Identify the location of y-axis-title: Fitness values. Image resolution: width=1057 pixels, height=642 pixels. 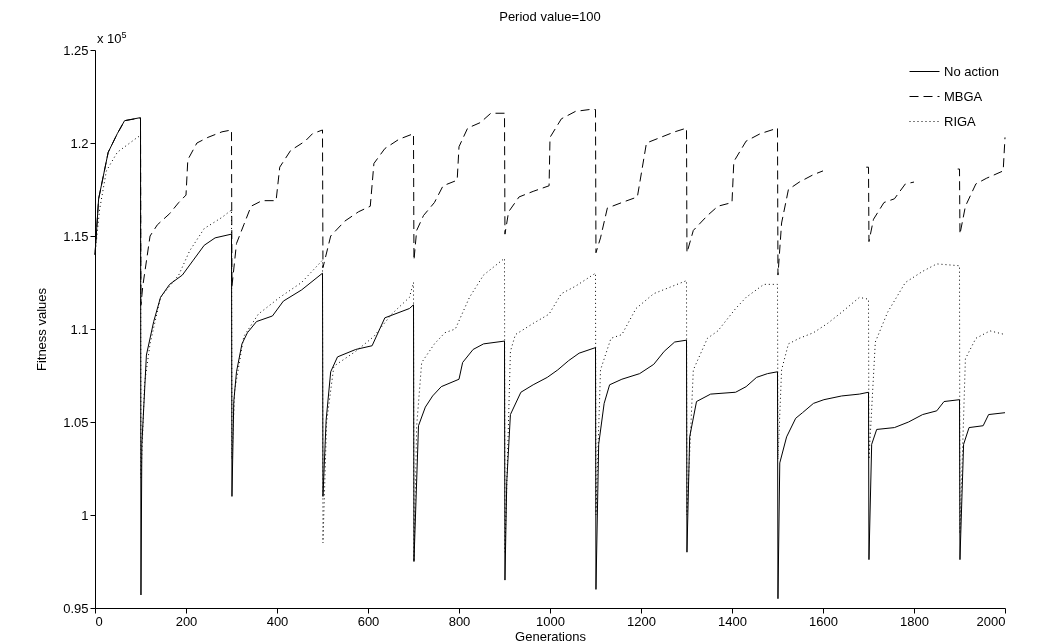
(42, 329).